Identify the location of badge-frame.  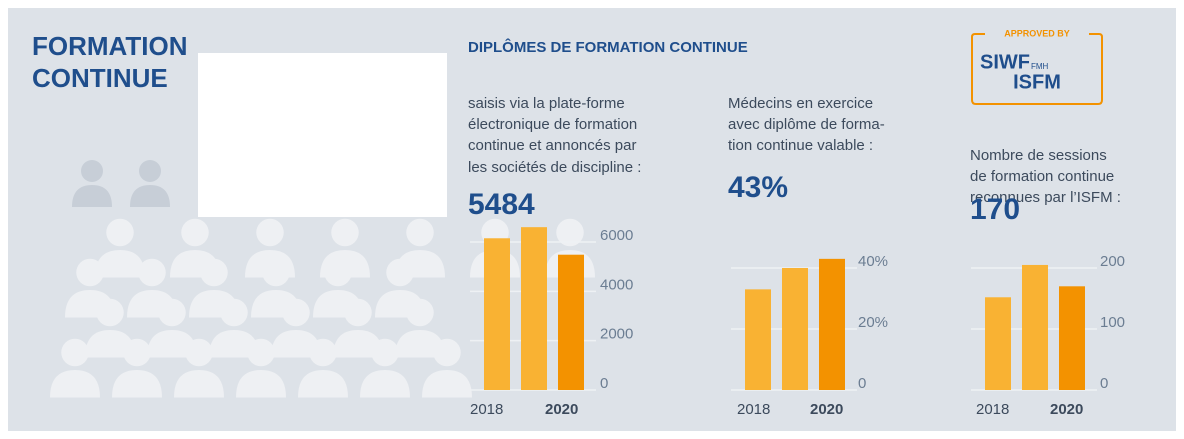
(1037, 69).